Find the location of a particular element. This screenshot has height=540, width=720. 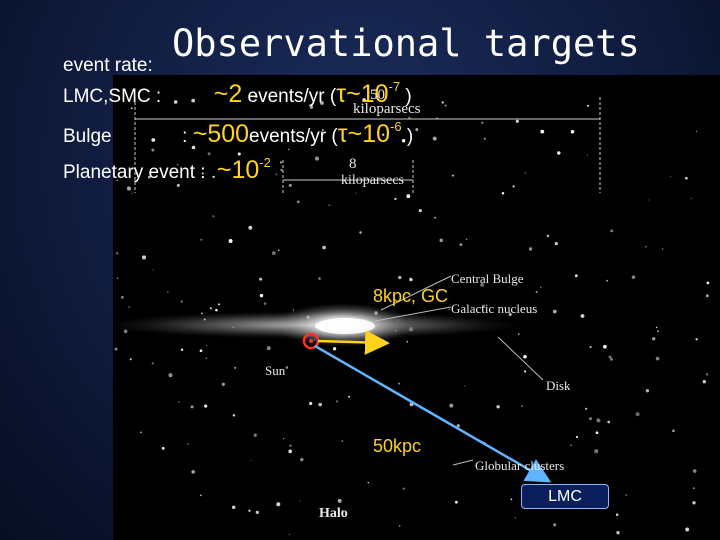

num-8-label: 8 is located at coordinates (353, 164).